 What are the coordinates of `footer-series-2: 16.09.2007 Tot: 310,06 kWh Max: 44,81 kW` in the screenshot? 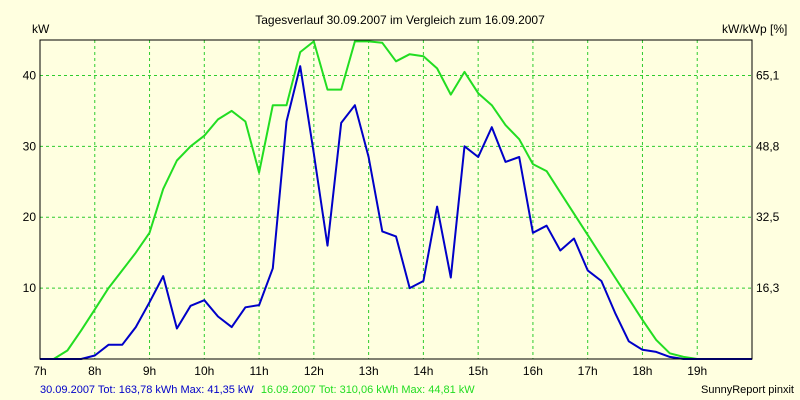 It's located at (368, 390).